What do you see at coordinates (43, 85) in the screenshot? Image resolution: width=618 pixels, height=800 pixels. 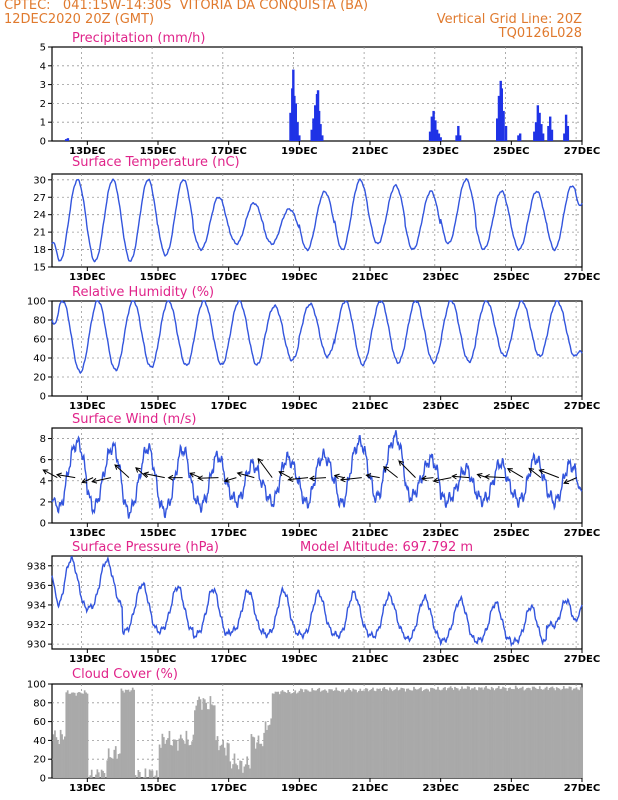 I see `precip-ytick-label: 3` at bounding box center [43, 85].